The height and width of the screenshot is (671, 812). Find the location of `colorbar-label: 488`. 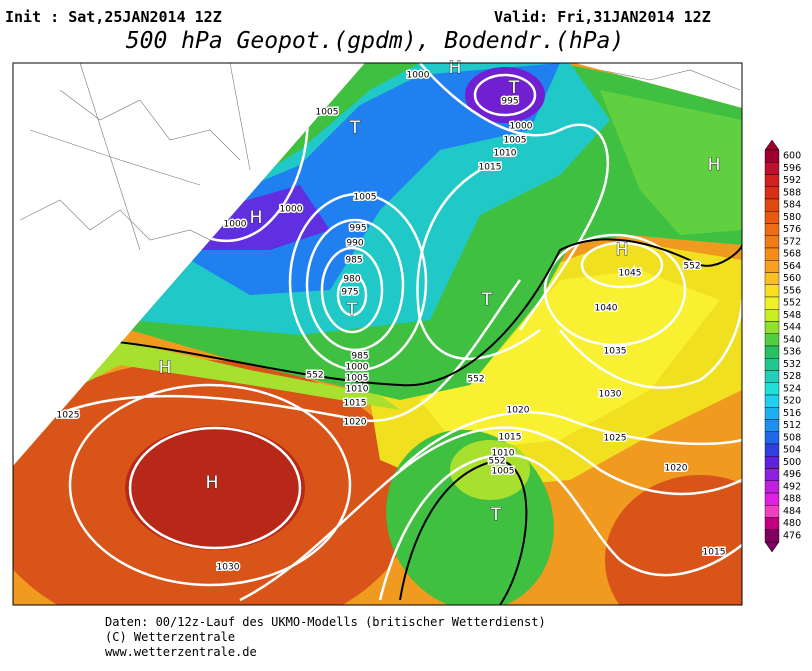

colorbar-label: 488 is located at coordinates (792, 499).